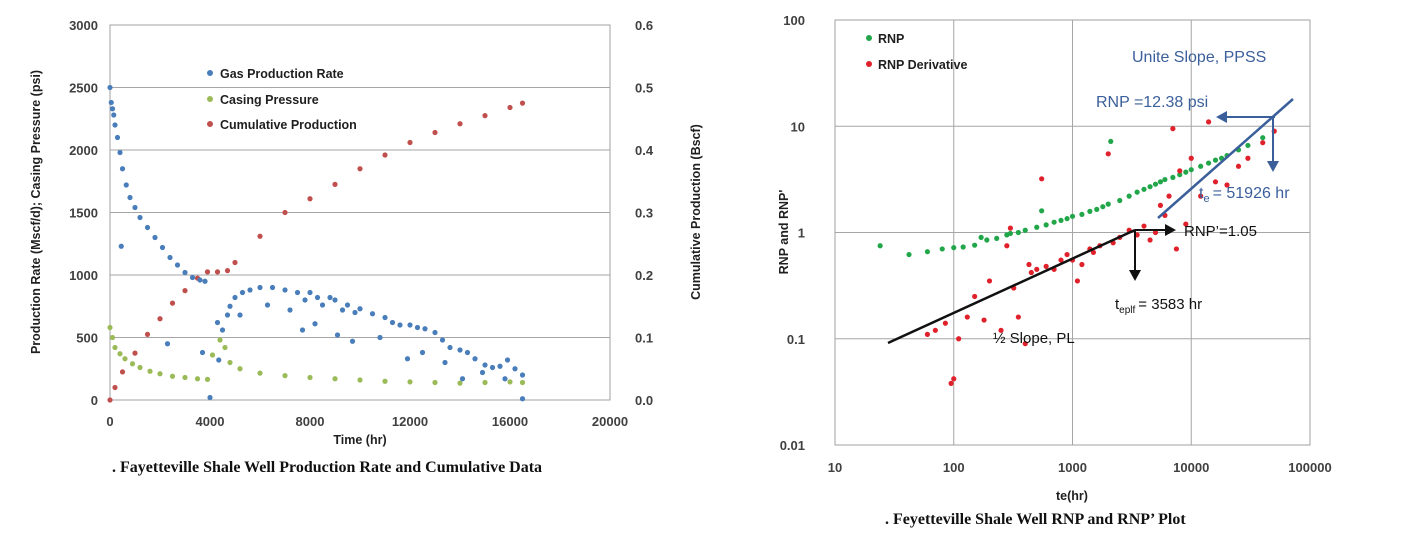  What do you see at coordinates (1201, 193) in the screenshot?
I see `te-t: t` at bounding box center [1201, 193].